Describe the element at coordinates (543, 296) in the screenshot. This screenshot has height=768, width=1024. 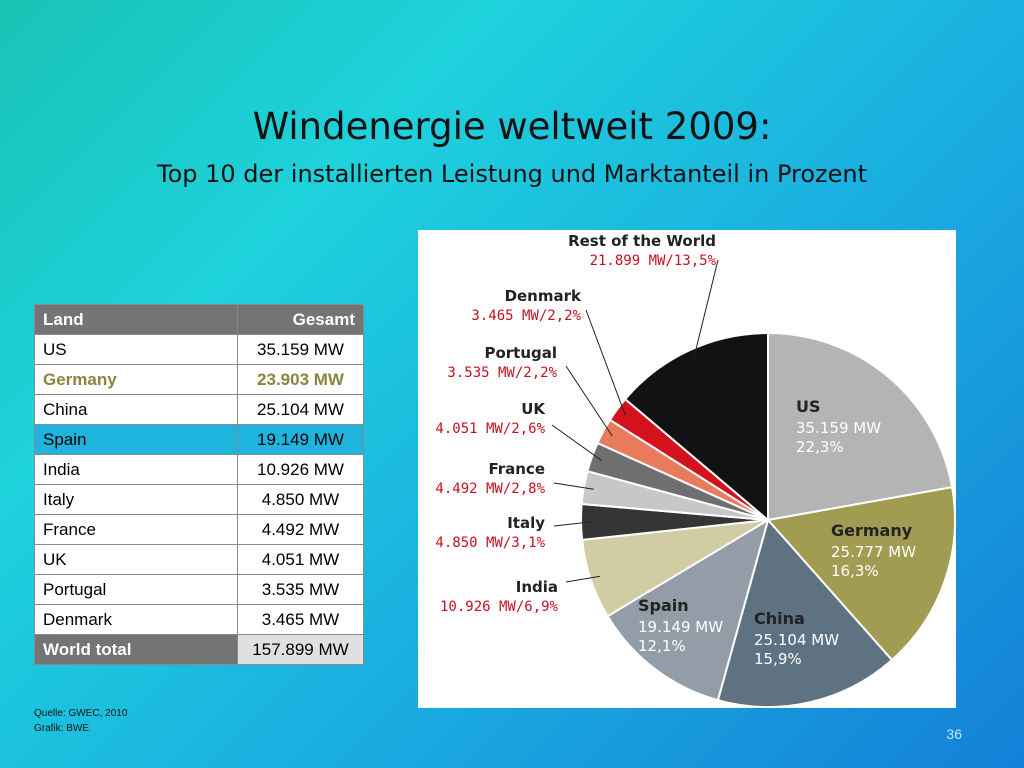
I see `slice-label-denmark: Denmark` at that location.